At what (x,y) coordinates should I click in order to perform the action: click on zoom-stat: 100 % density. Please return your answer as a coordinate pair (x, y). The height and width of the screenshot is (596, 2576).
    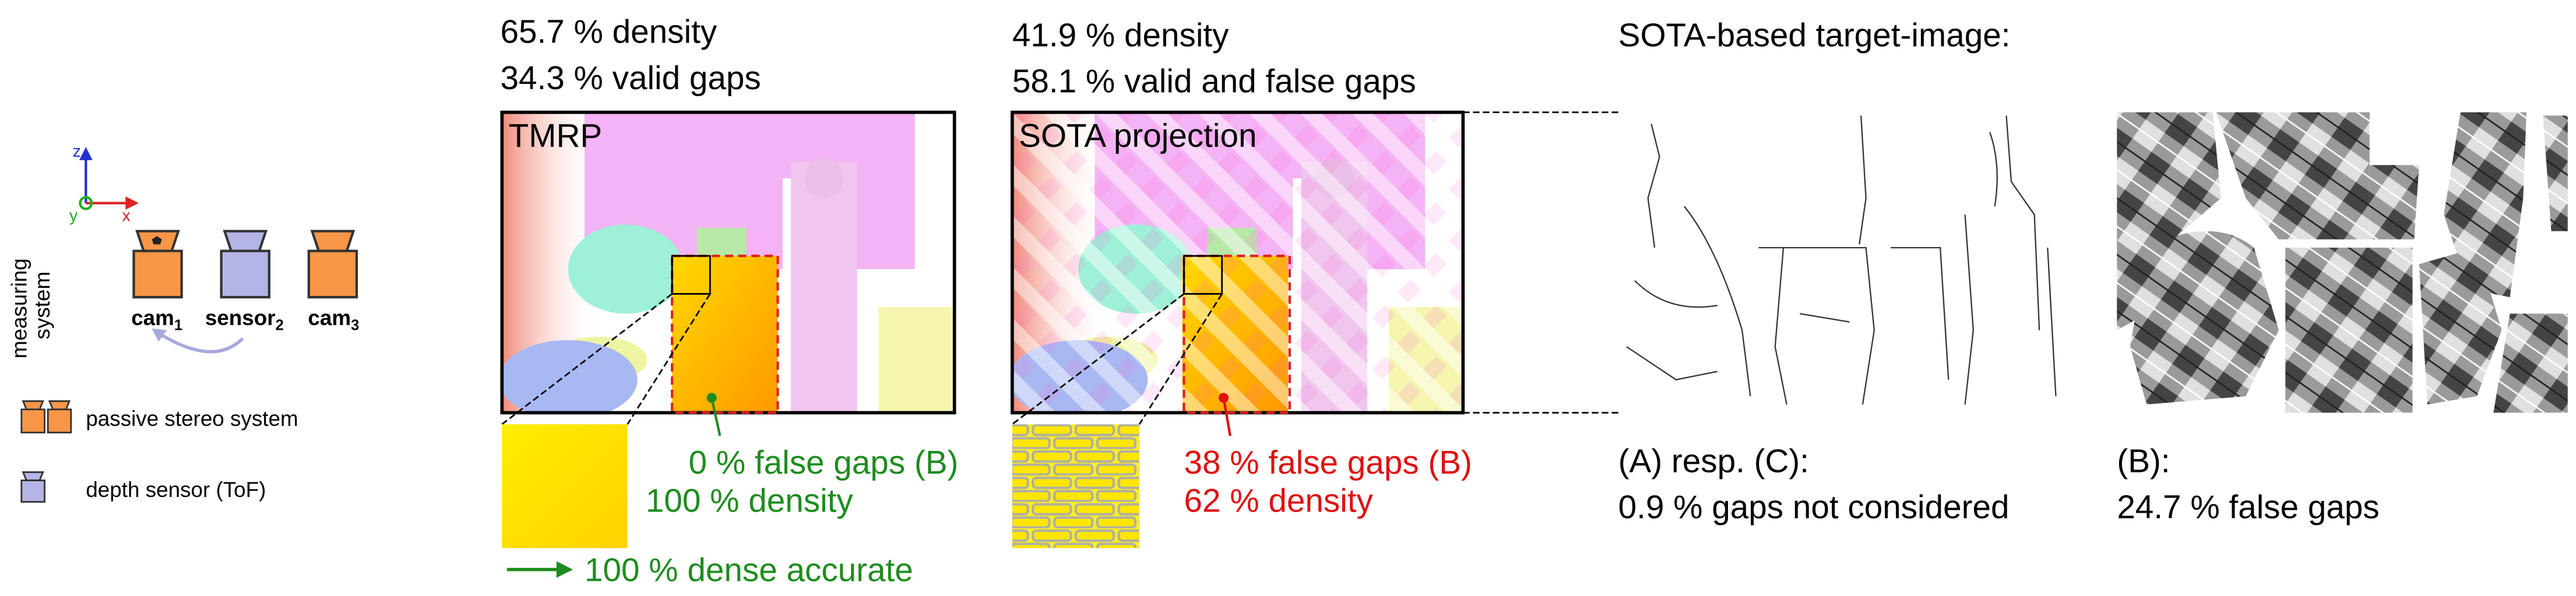
    Looking at the image, I should click on (750, 500).